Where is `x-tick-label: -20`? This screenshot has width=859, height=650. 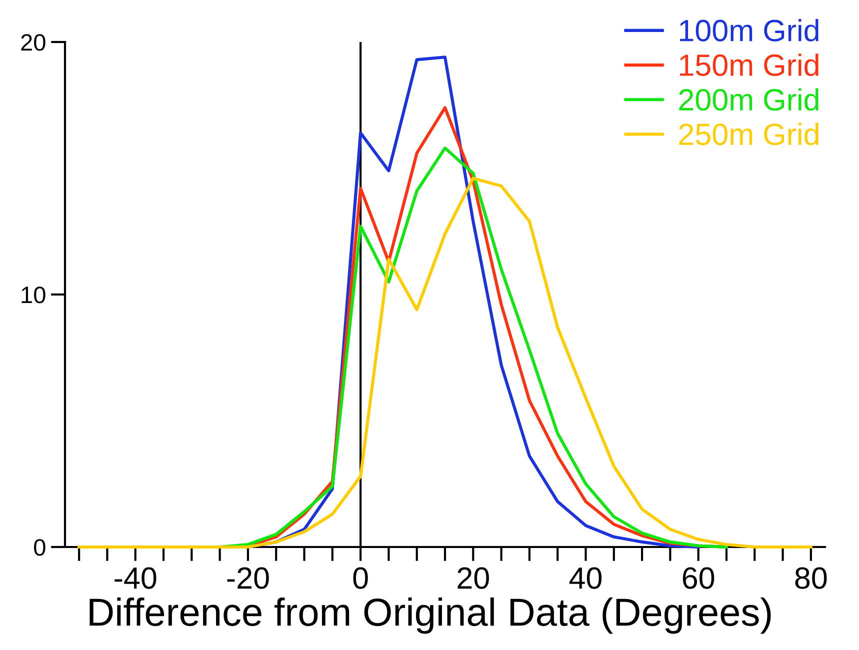 x-tick-label: -20 is located at coordinates (248, 578).